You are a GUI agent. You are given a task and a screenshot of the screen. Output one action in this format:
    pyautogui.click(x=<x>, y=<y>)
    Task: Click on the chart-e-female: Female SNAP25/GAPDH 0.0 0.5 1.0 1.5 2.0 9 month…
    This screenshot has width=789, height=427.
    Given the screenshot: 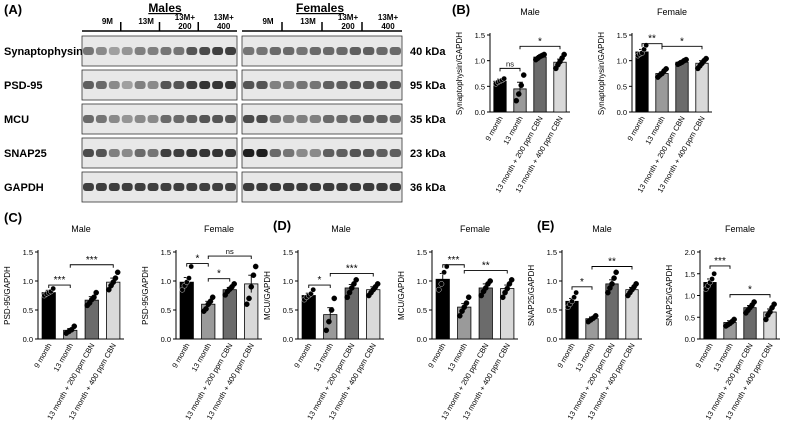 What is the action you would take?
    pyautogui.click(x=722, y=322)
    